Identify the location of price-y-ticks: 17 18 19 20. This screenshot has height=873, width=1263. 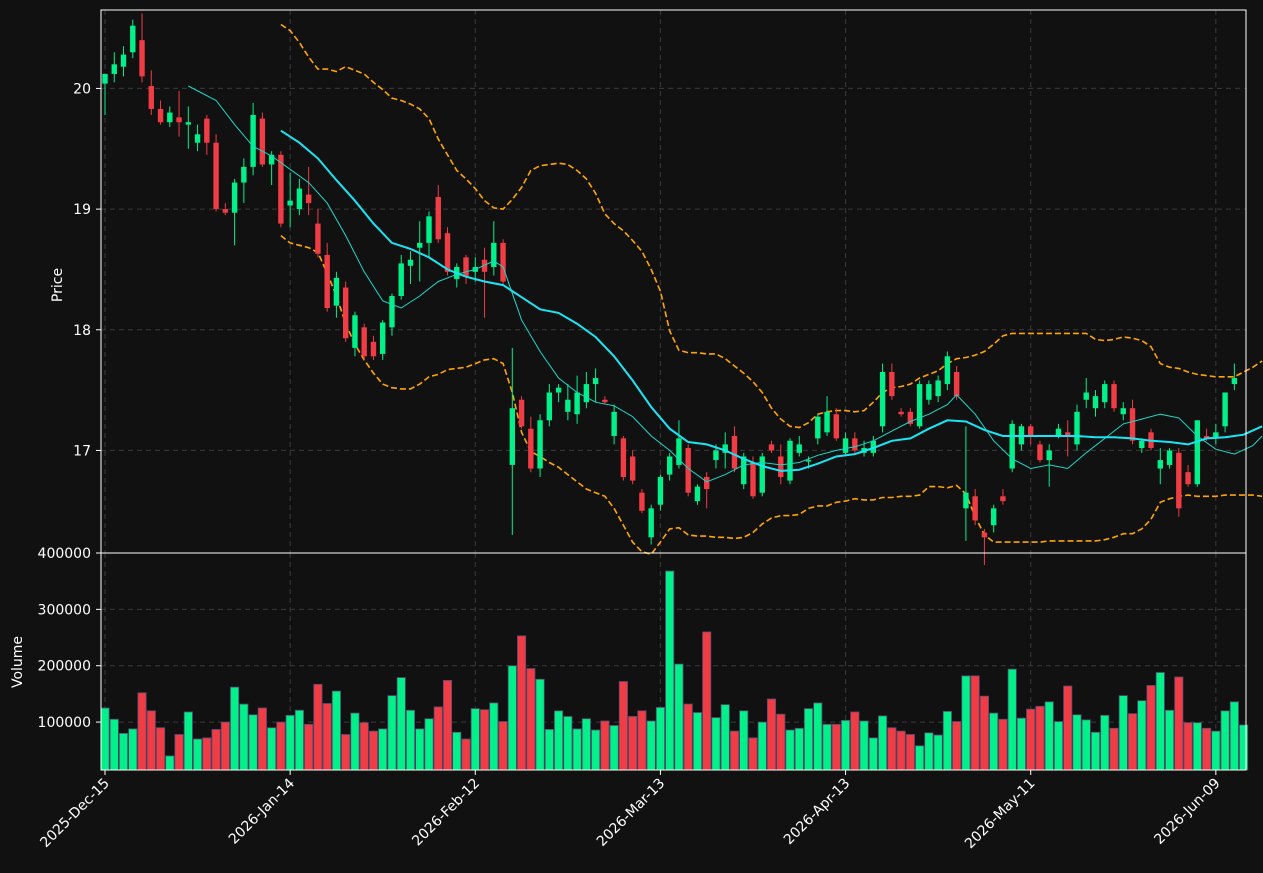
(87, 270).